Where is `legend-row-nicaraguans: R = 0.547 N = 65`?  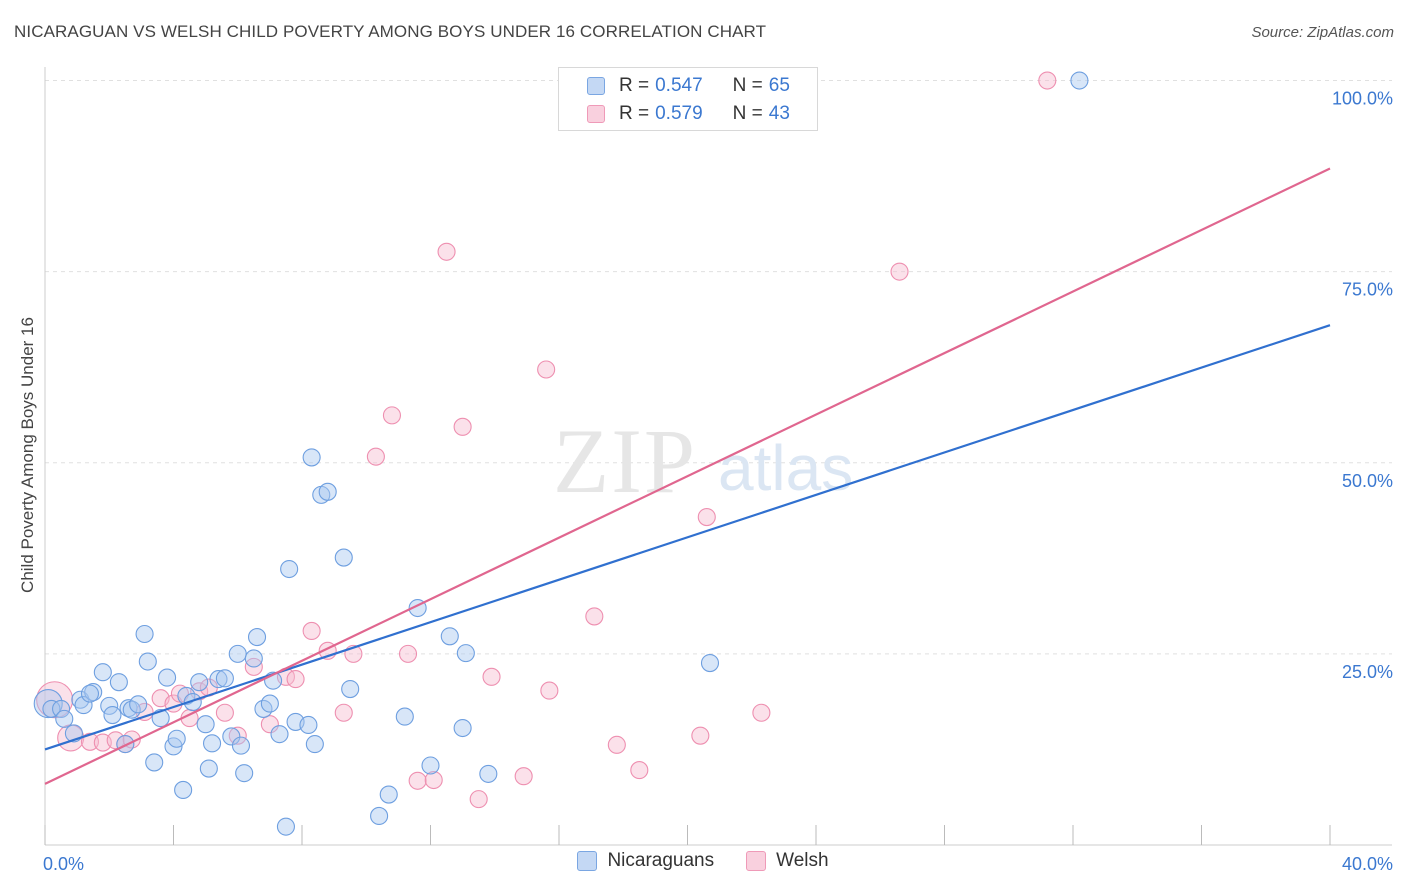 legend-row-nicaraguans: R = 0.547 N = 65 is located at coordinates (688, 86).